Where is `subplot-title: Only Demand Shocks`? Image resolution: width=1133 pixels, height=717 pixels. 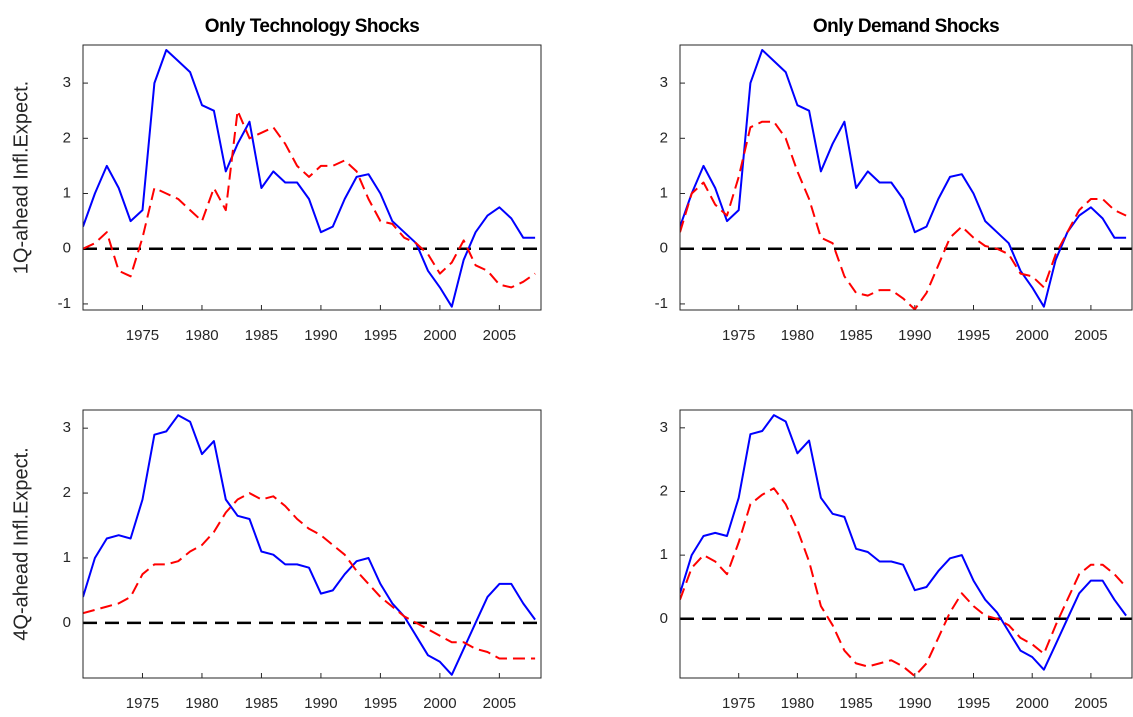 subplot-title: Only Demand Shocks is located at coordinates (906, 26).